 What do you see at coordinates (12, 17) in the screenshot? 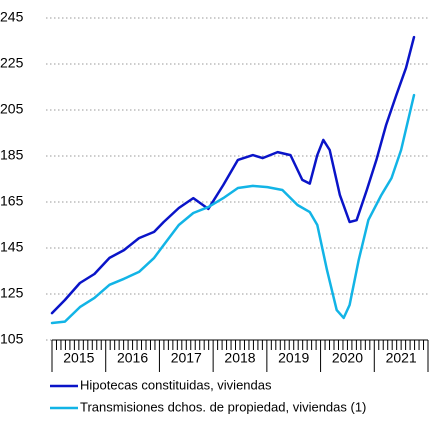
I see `y-tick-label: 245` at bounding box center [12, 17].